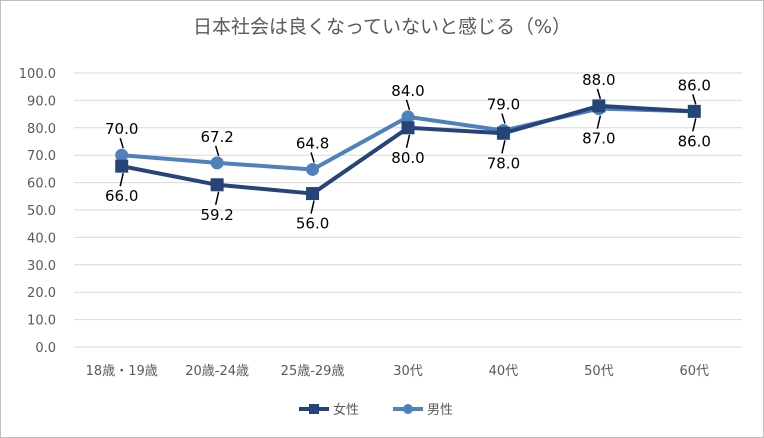 Image resolution: width=764 pixels, height=438 pixels. What do you see at coordinates (314, 409) in the screenshot?
I see `legend-marker-square` at bounding box center [314, 409].